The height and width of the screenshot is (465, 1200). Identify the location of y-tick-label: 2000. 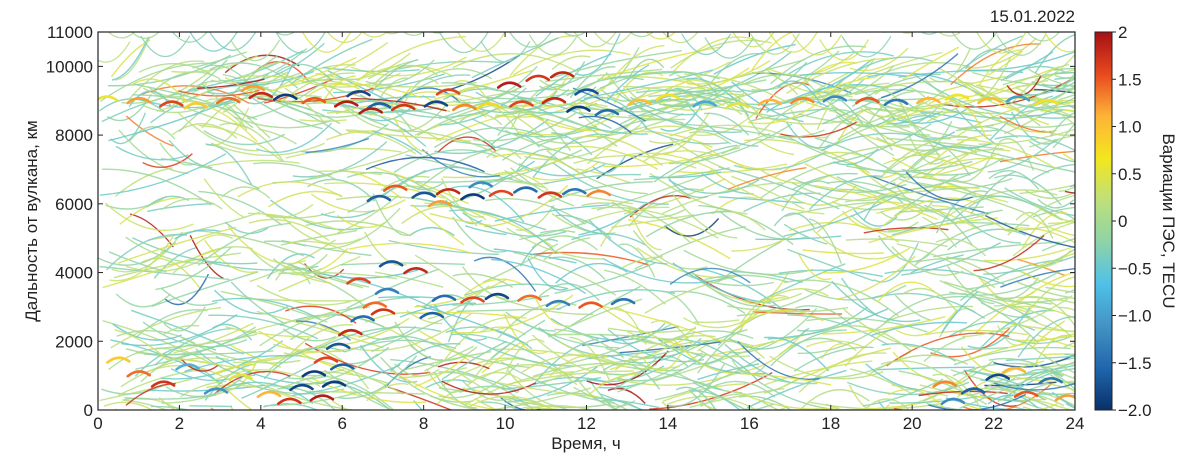
(74, 341).